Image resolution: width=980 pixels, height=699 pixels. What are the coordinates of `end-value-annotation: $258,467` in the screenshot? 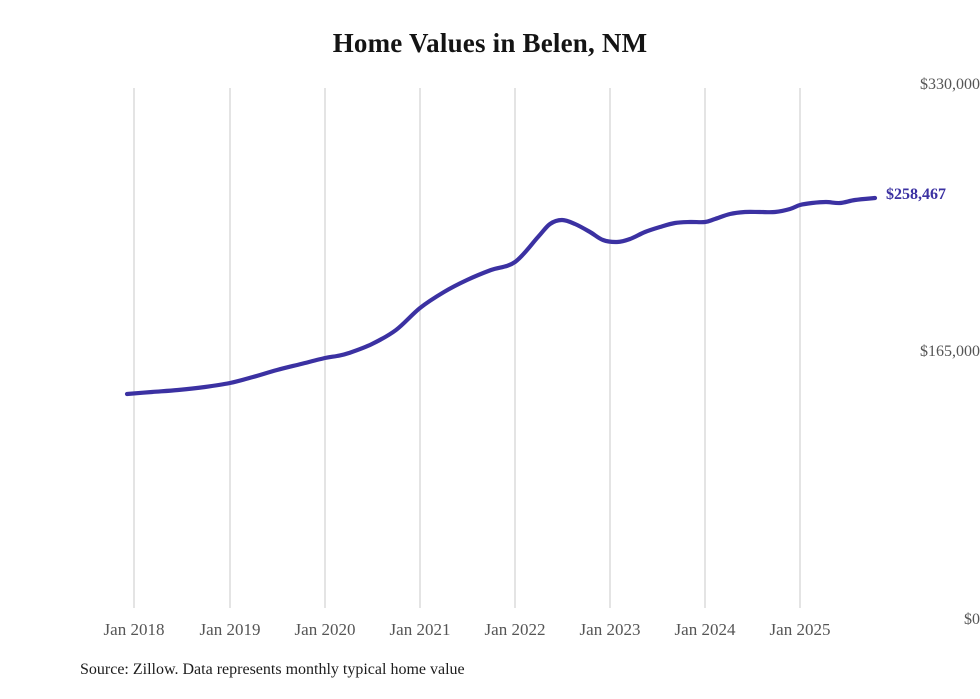 It's located at (916, 194).